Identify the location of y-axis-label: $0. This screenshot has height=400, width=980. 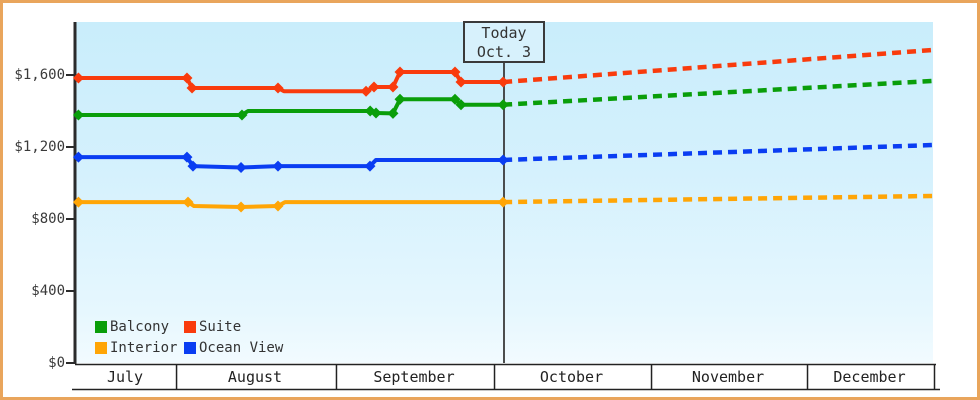
(56, 362).